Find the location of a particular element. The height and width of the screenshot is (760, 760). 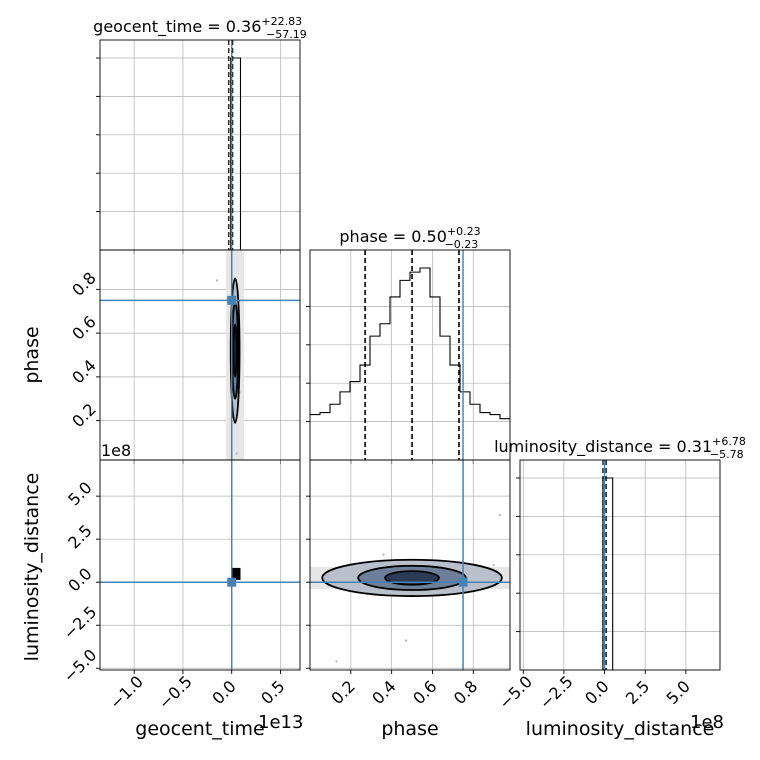

ld-hist-frame is located at coordinates (620, 565).